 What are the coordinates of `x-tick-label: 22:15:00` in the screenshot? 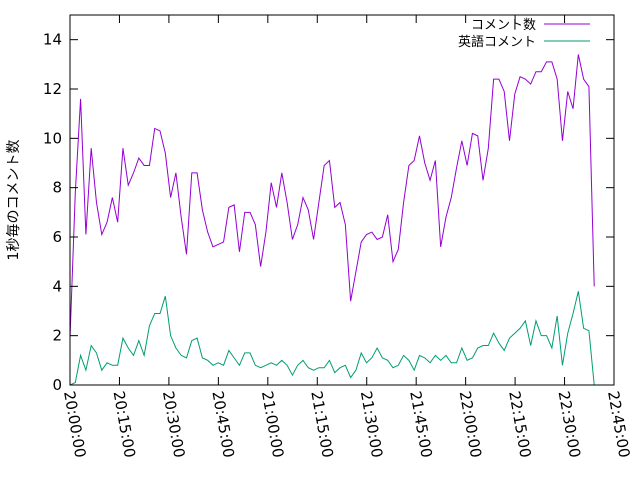 It's located at (519, 424).